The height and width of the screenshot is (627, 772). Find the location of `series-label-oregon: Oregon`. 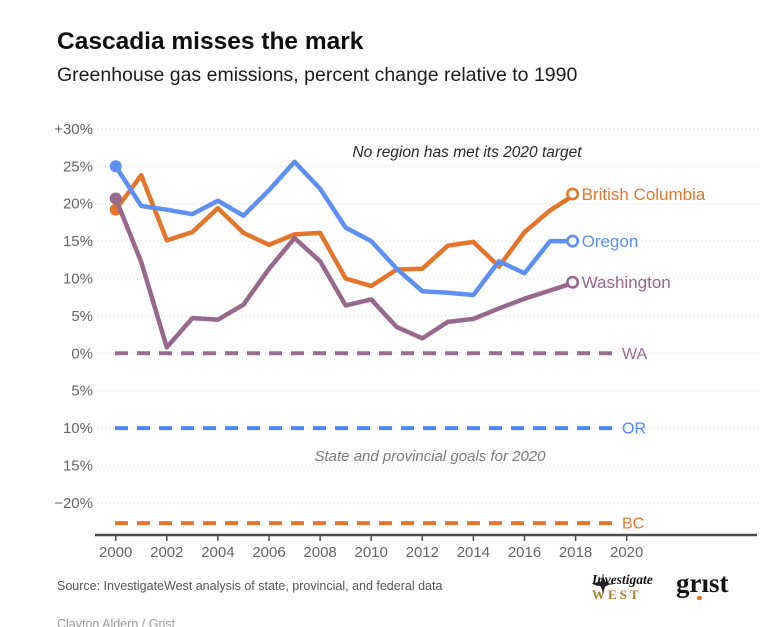

series-label-oregon: Oregon is located at coordinates (610, 241).